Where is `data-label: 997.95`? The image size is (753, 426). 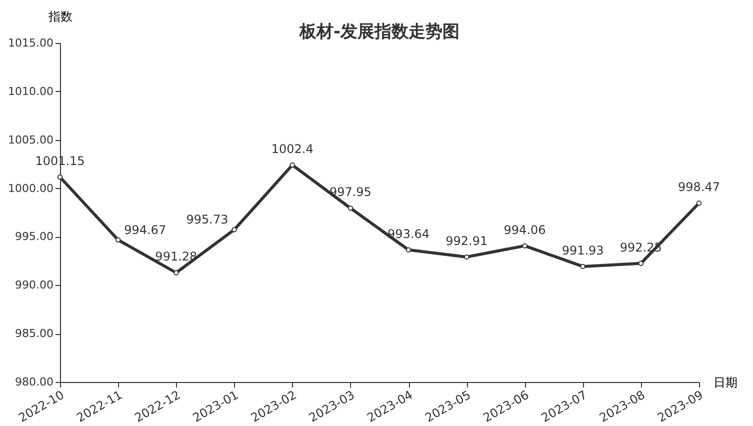
data-label: 997.95 is located at coordinates (350, 192).